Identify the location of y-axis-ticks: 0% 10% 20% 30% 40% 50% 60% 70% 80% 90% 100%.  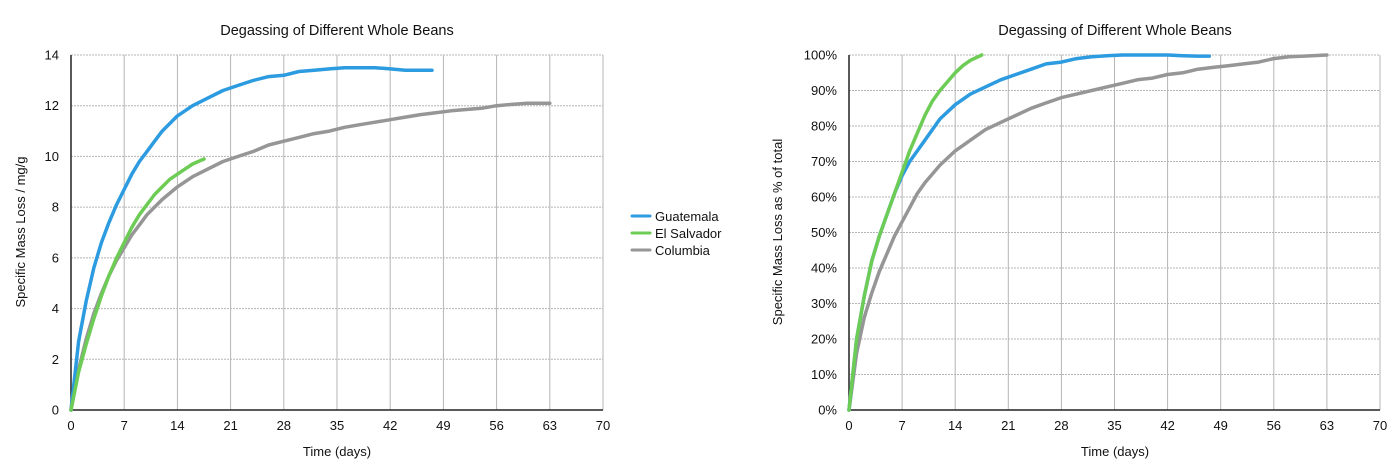
(821, 233).